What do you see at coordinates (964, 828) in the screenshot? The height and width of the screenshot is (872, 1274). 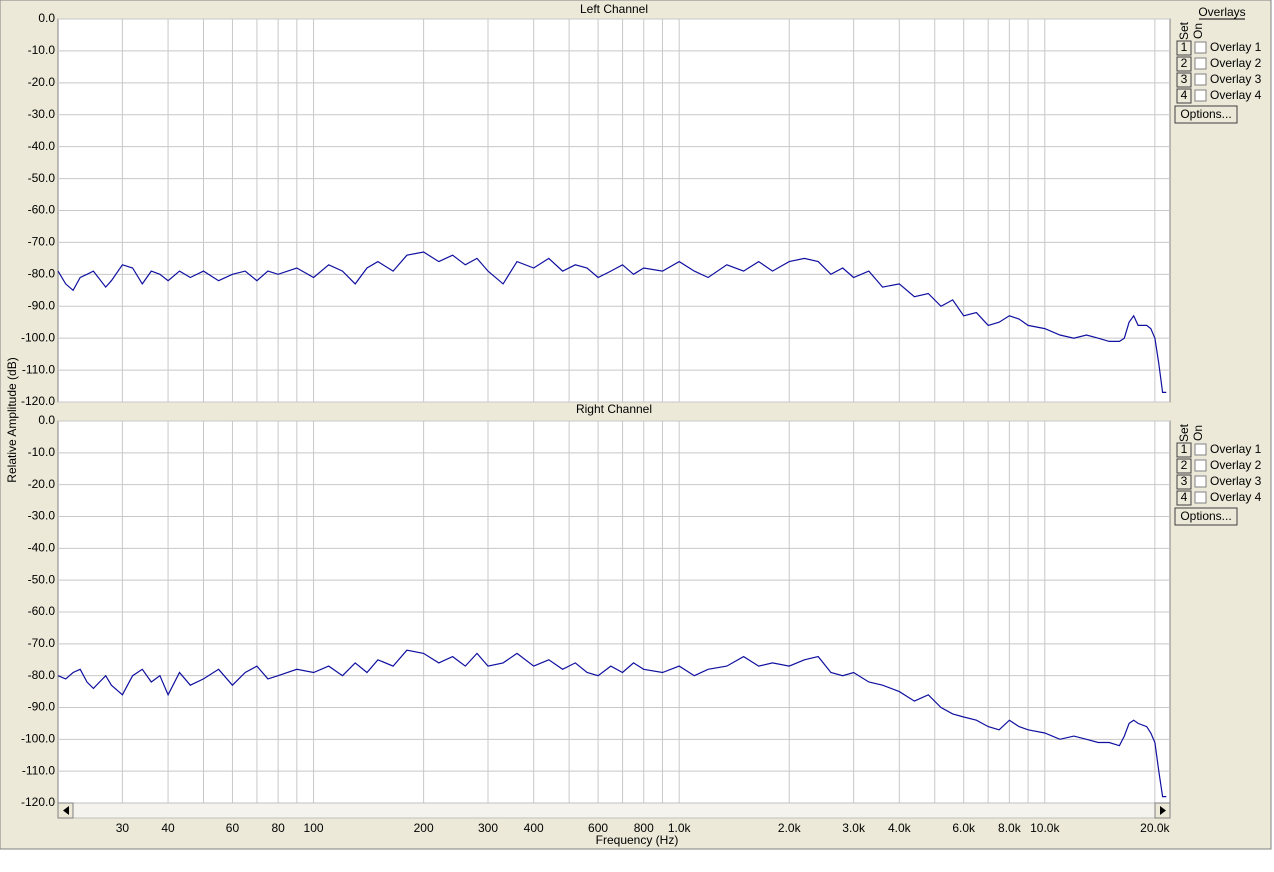 I see `x-tick-label: 6.0k` at bounding box center [964, 828].